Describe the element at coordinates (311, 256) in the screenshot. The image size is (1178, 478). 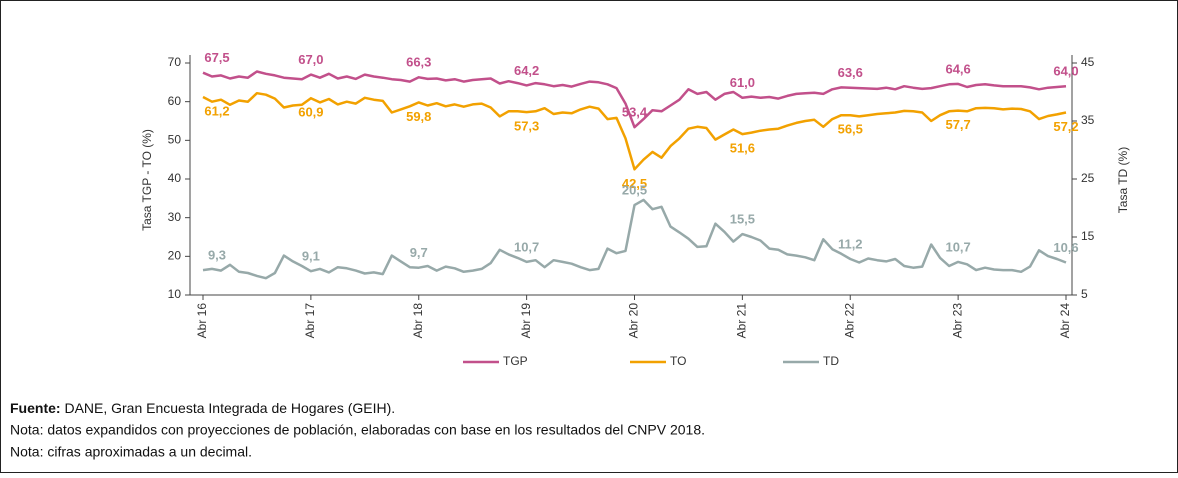
I see `data-label: 9,1` at that location.